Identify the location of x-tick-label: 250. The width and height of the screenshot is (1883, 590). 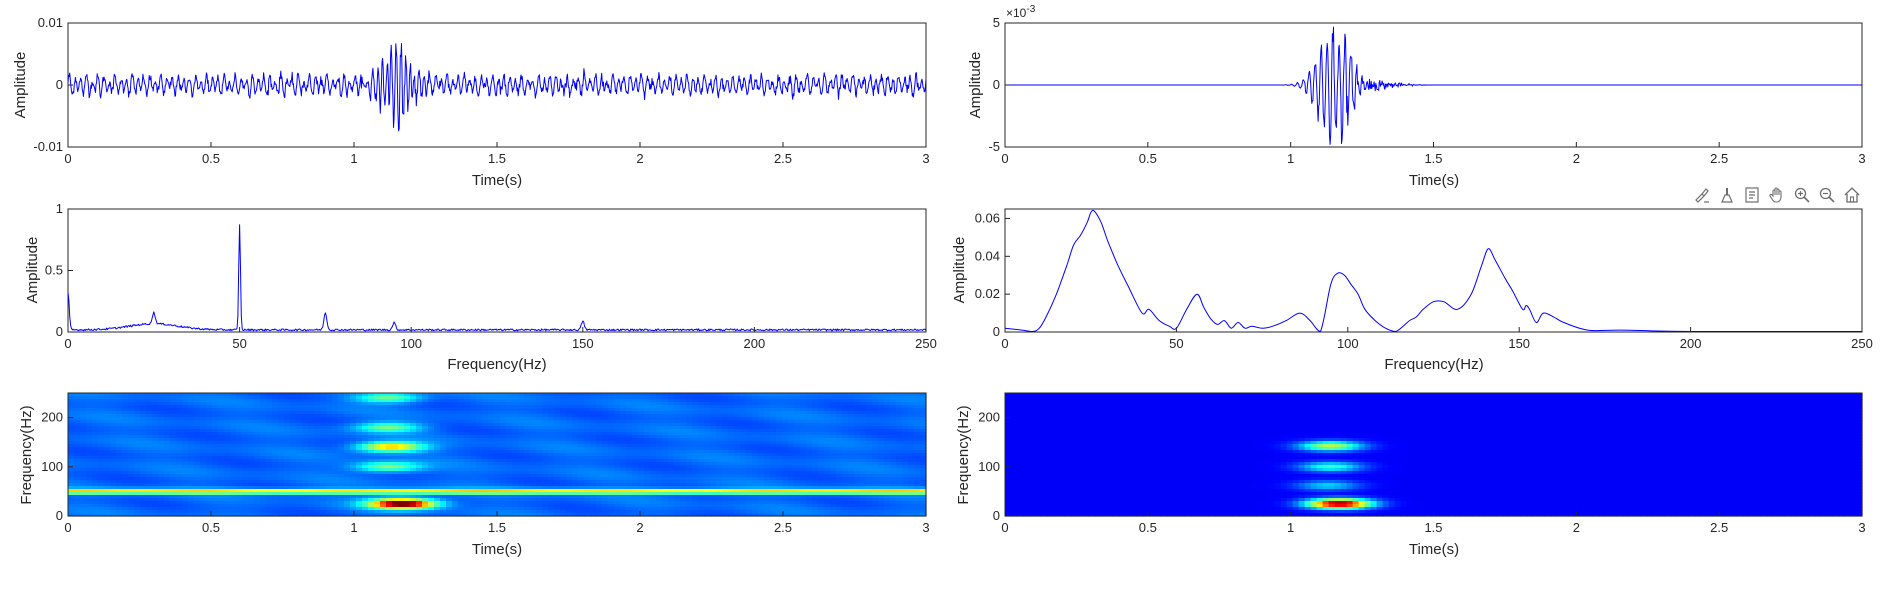
(1862, 343).